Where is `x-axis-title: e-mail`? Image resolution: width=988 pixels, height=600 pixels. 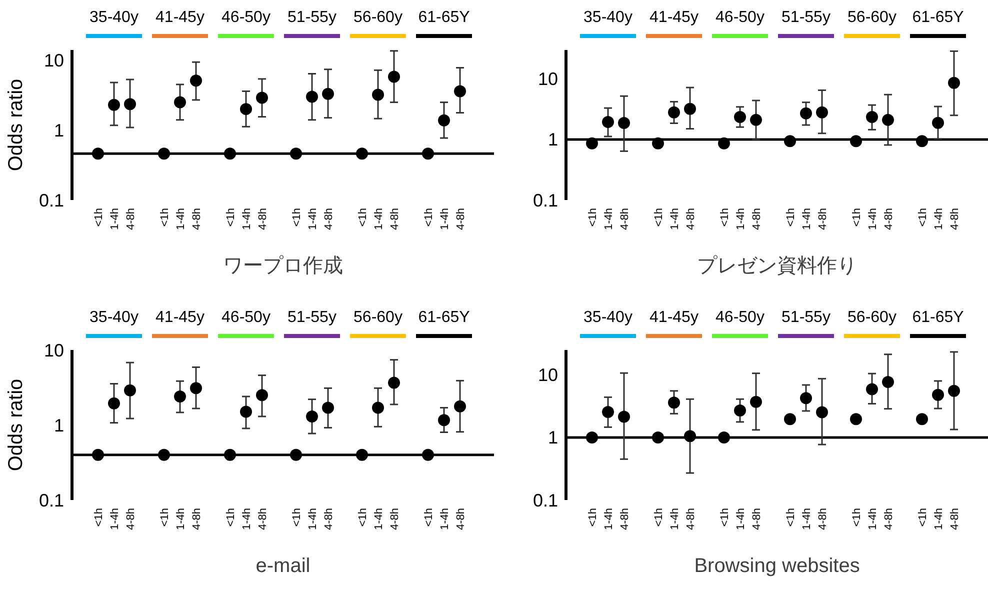 x-axis-title: e-mail is located at coordinates (283, 566).